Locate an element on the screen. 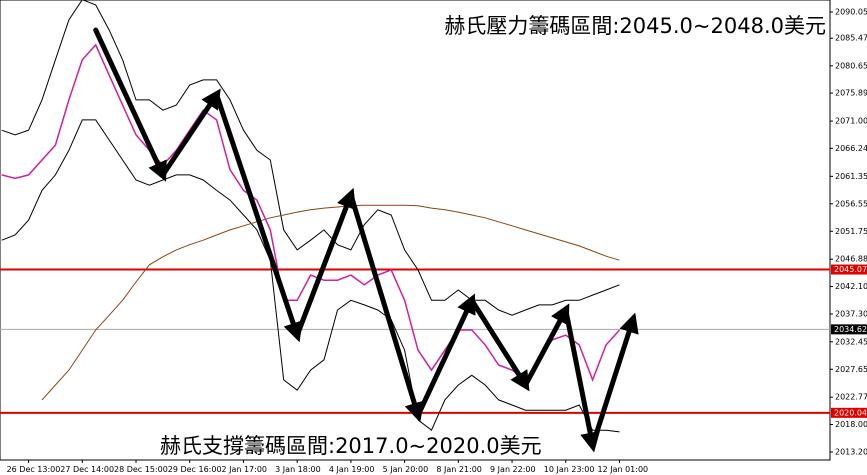 The width and height of the screenshot is (867, 475). level-label: 2045.07 is located at coordinates (850, 269).